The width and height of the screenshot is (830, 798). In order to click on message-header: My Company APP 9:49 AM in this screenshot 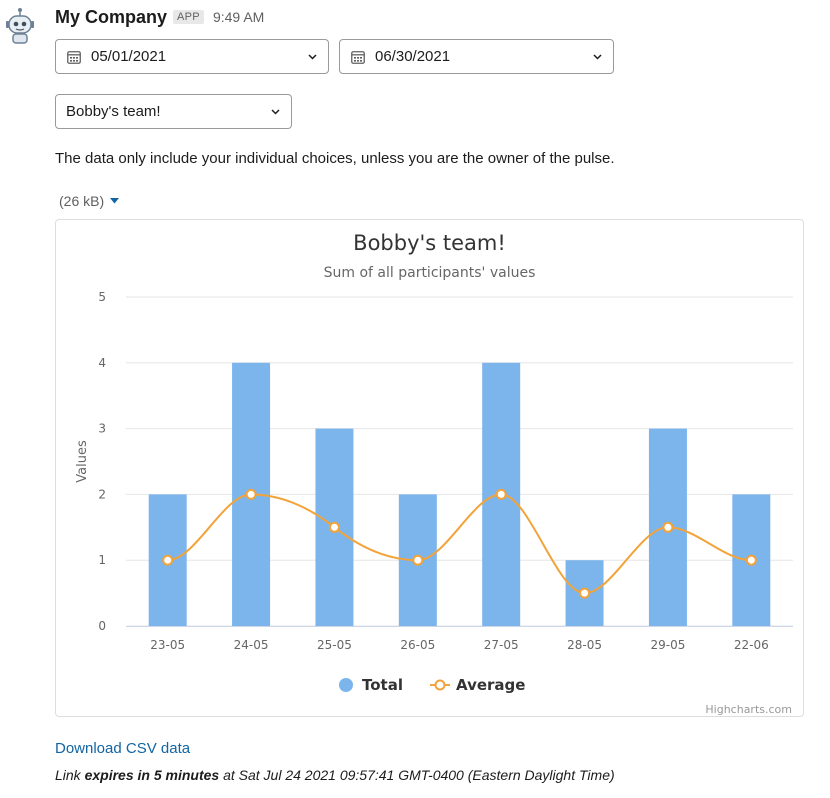, I will do `click(159, 17)`.